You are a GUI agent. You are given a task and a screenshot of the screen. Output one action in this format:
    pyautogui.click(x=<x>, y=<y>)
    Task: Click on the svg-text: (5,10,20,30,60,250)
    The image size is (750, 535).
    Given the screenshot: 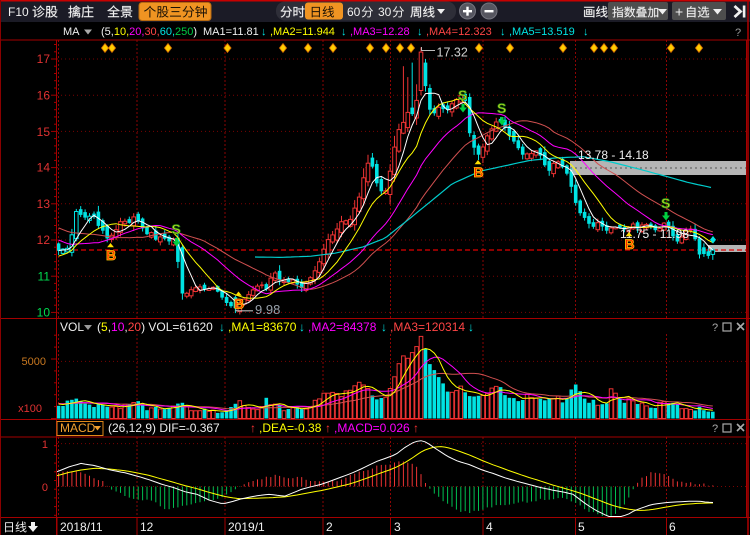 What is the action you would take?
    pyautogui.click(x=149, y=32)
    